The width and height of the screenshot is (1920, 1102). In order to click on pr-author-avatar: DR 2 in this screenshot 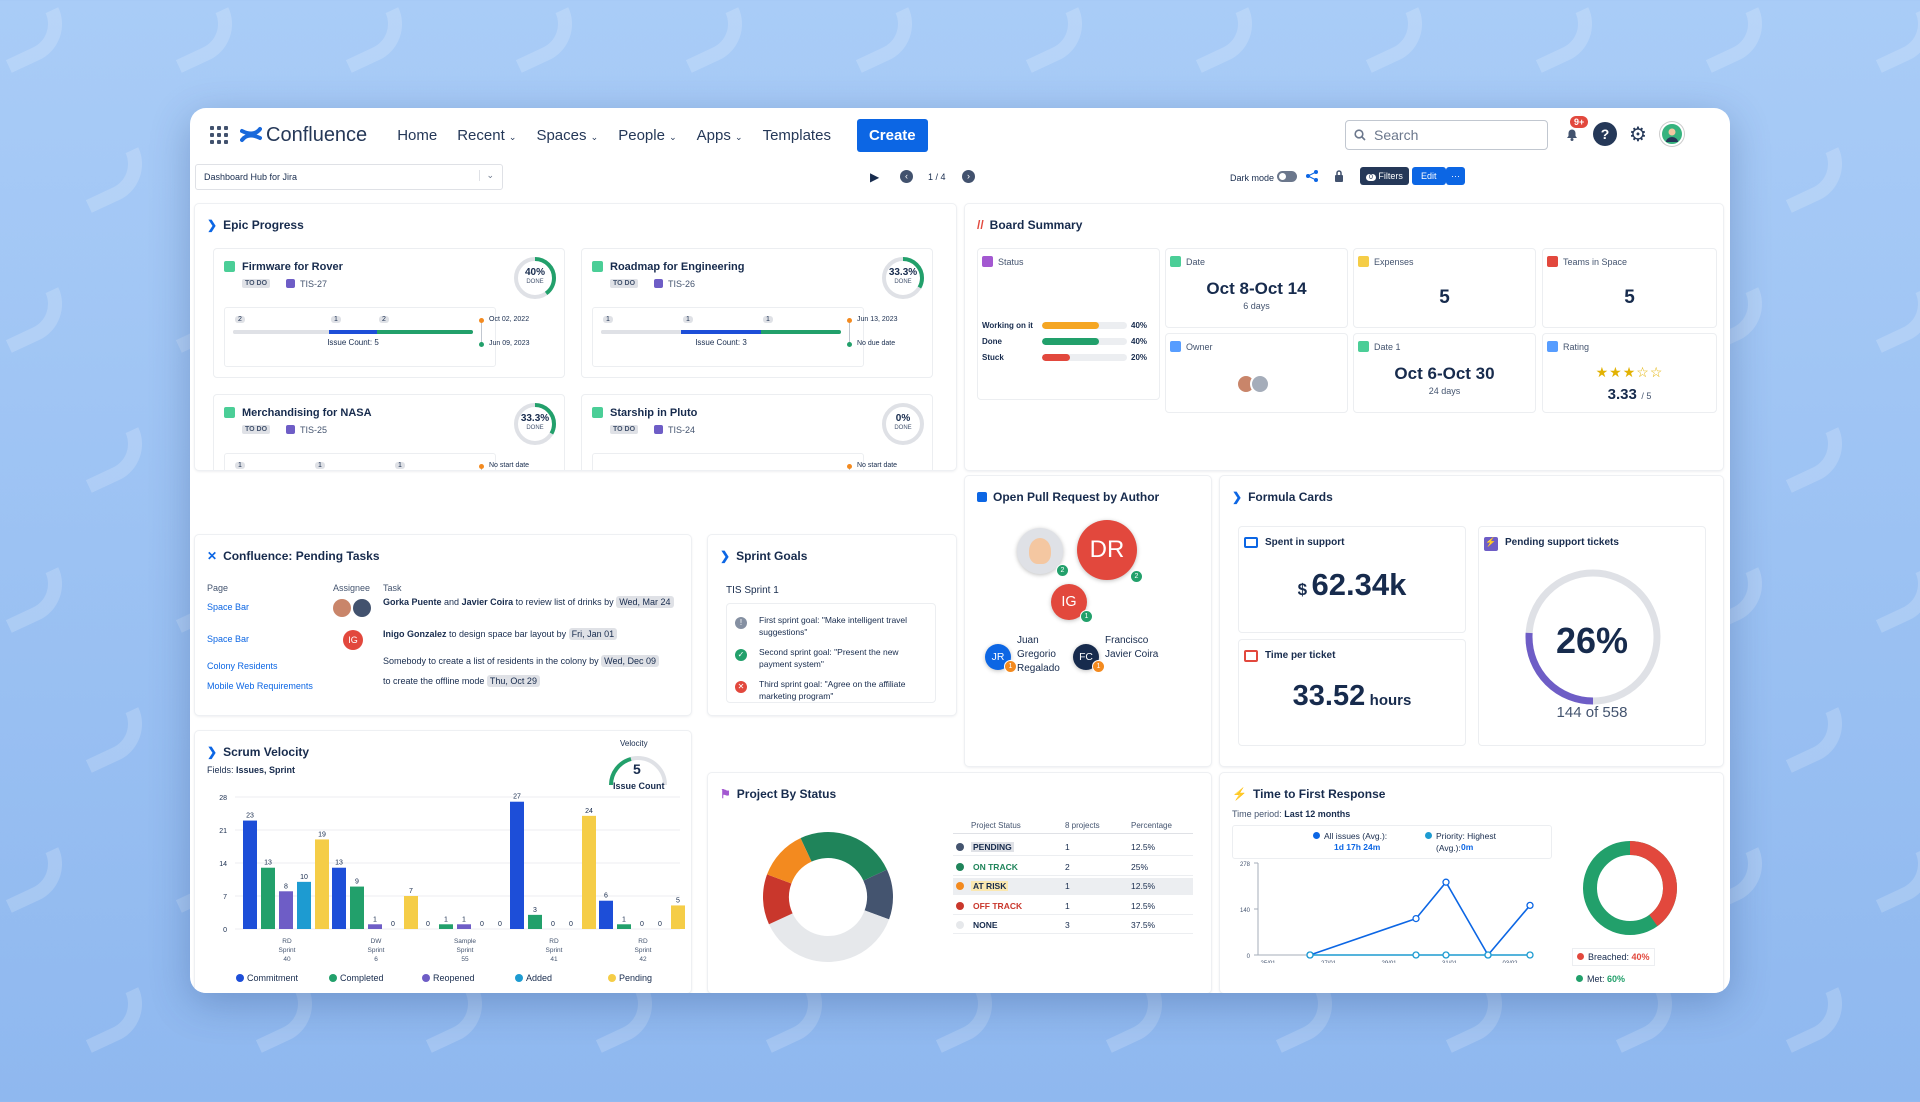, I will do `click(1110, 551)`.